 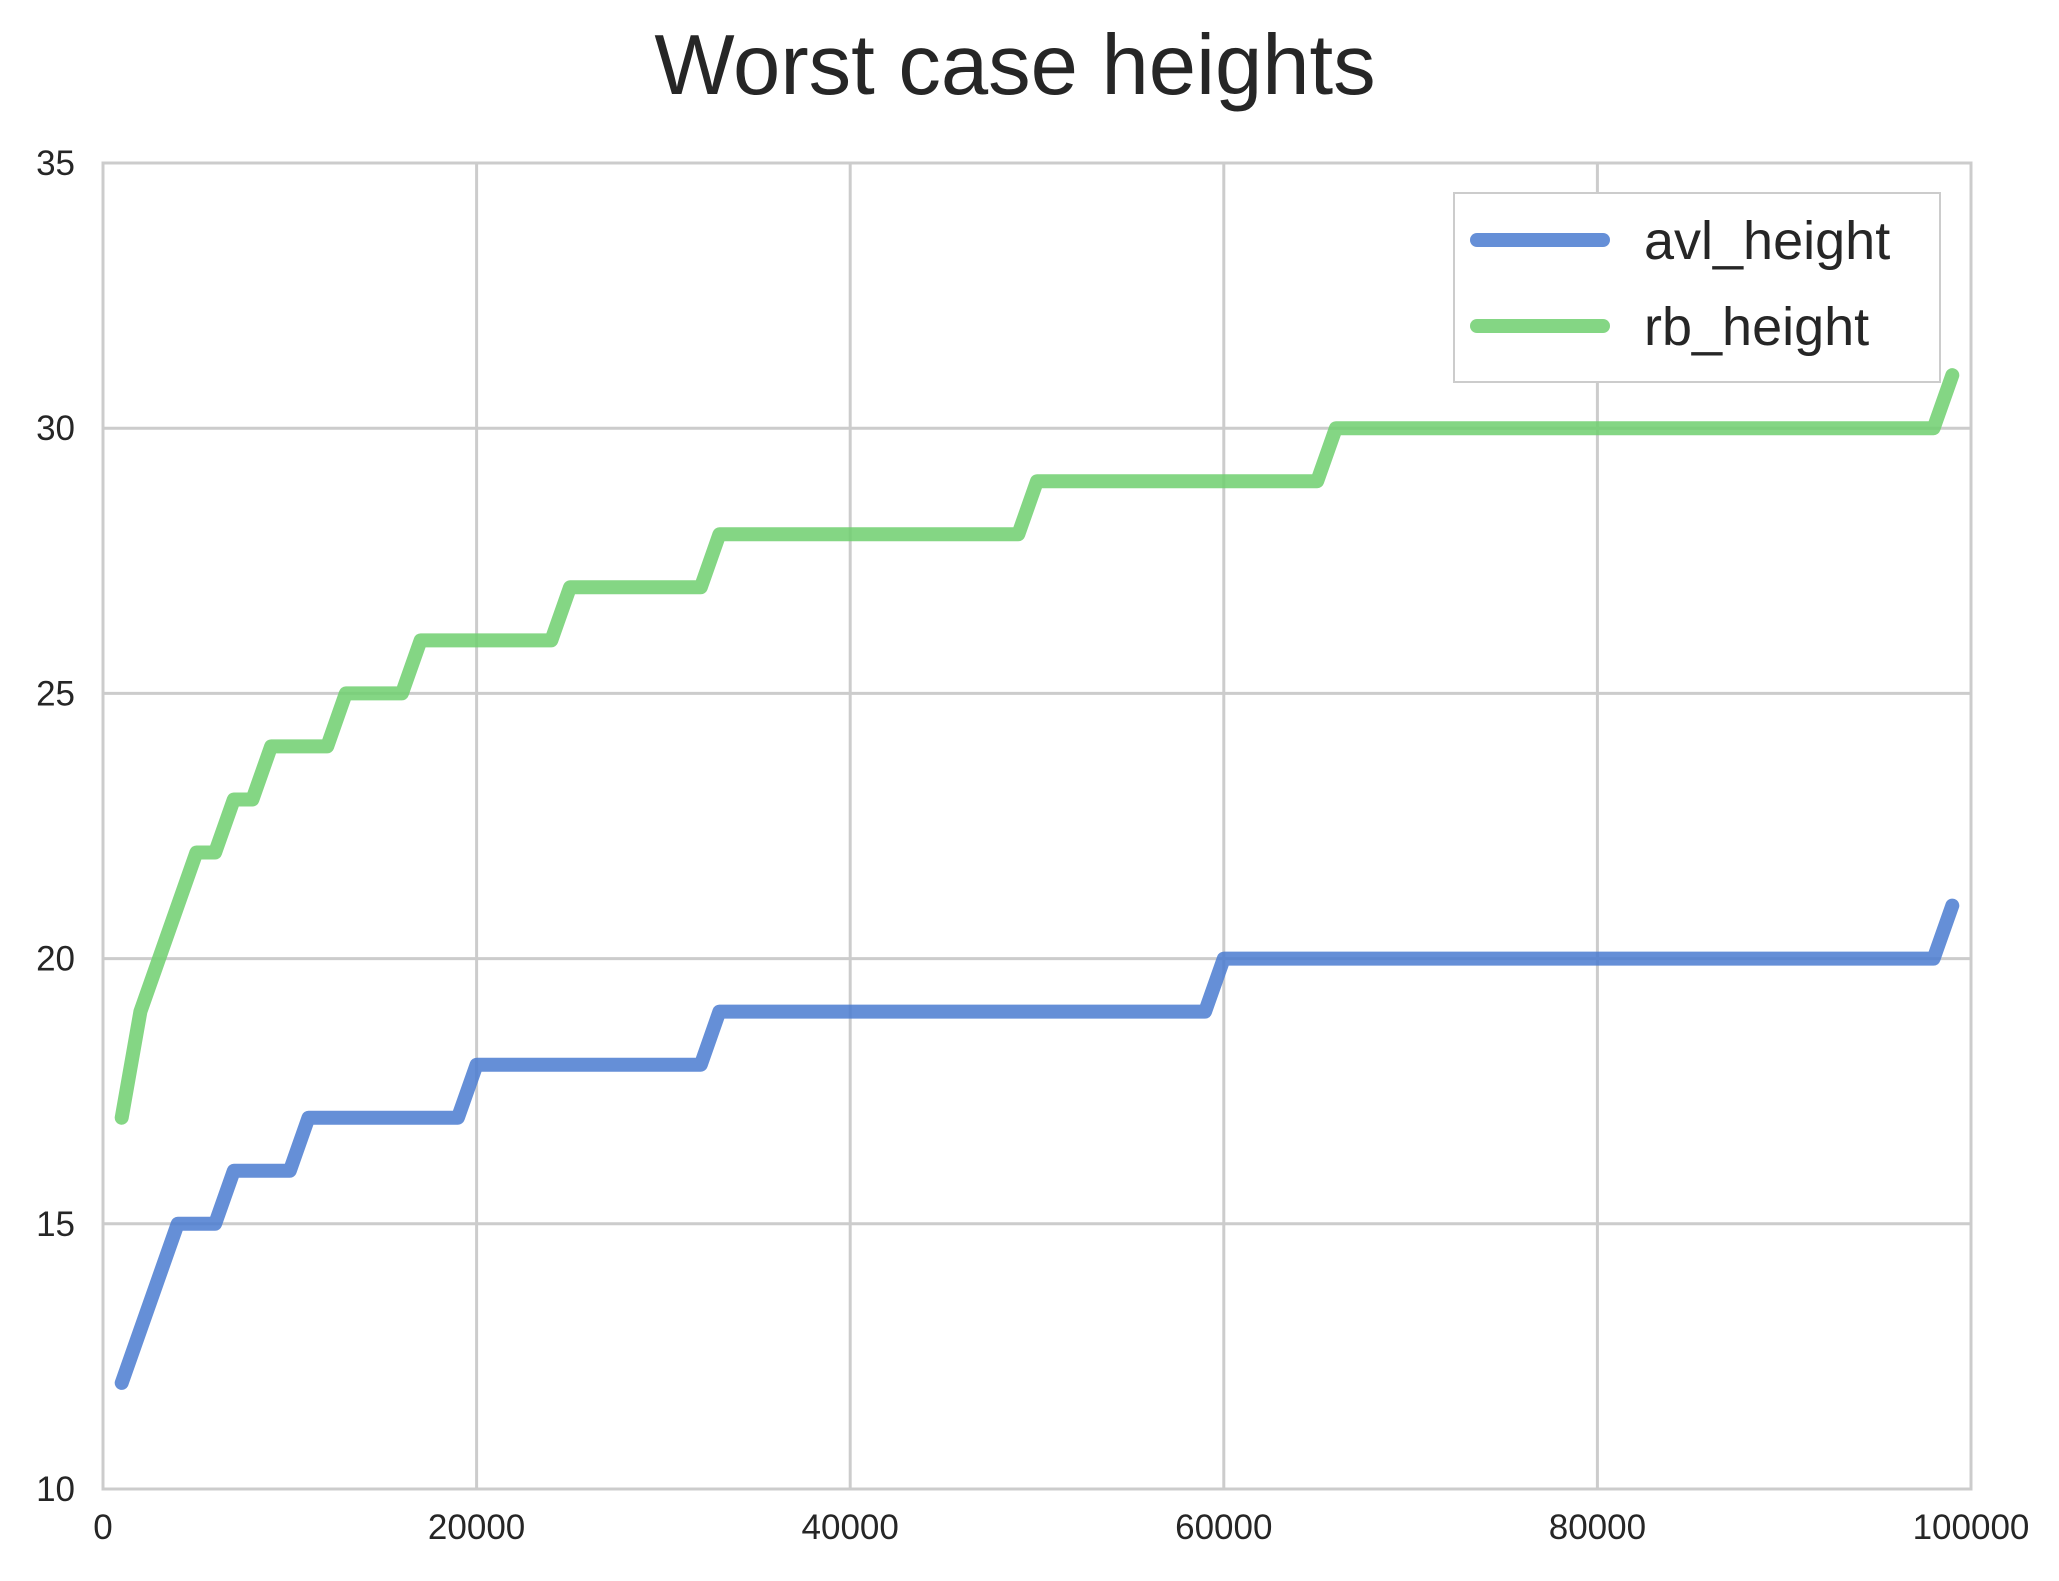 I want to click on y-tick-label: 30, so click(x=55, y=428).